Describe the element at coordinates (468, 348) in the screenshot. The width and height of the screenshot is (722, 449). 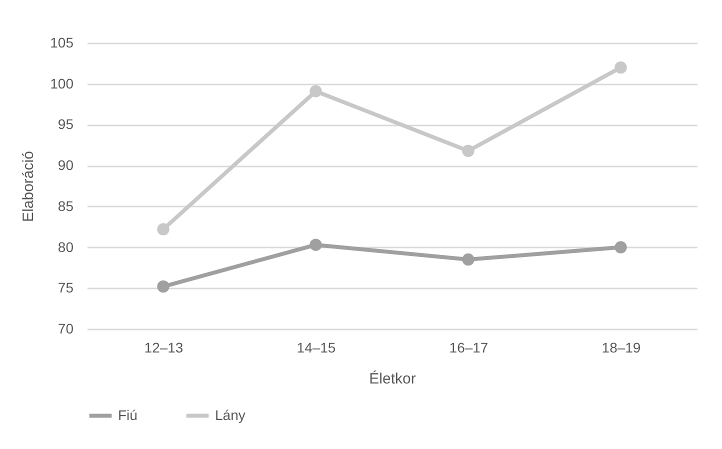
I see `x-tick-label: 16–17` at that location.